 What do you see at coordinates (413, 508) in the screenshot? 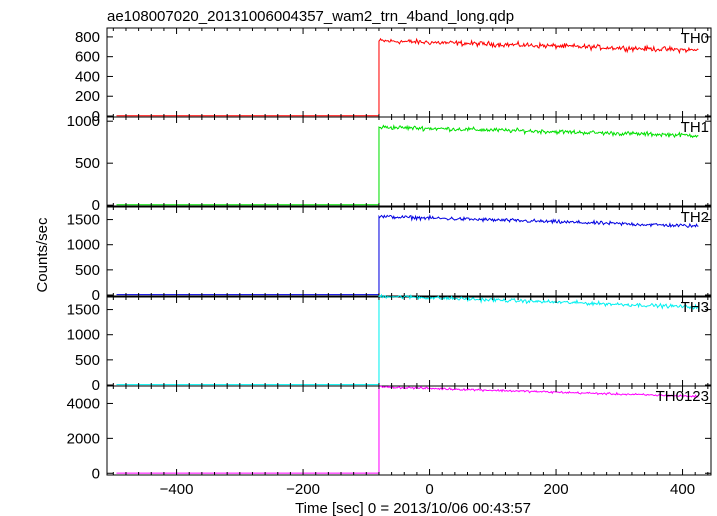
I see `x-axis-label: Time [sec] 0 = 2013/10/06 00:43:57` at bounding box center [413, 508].